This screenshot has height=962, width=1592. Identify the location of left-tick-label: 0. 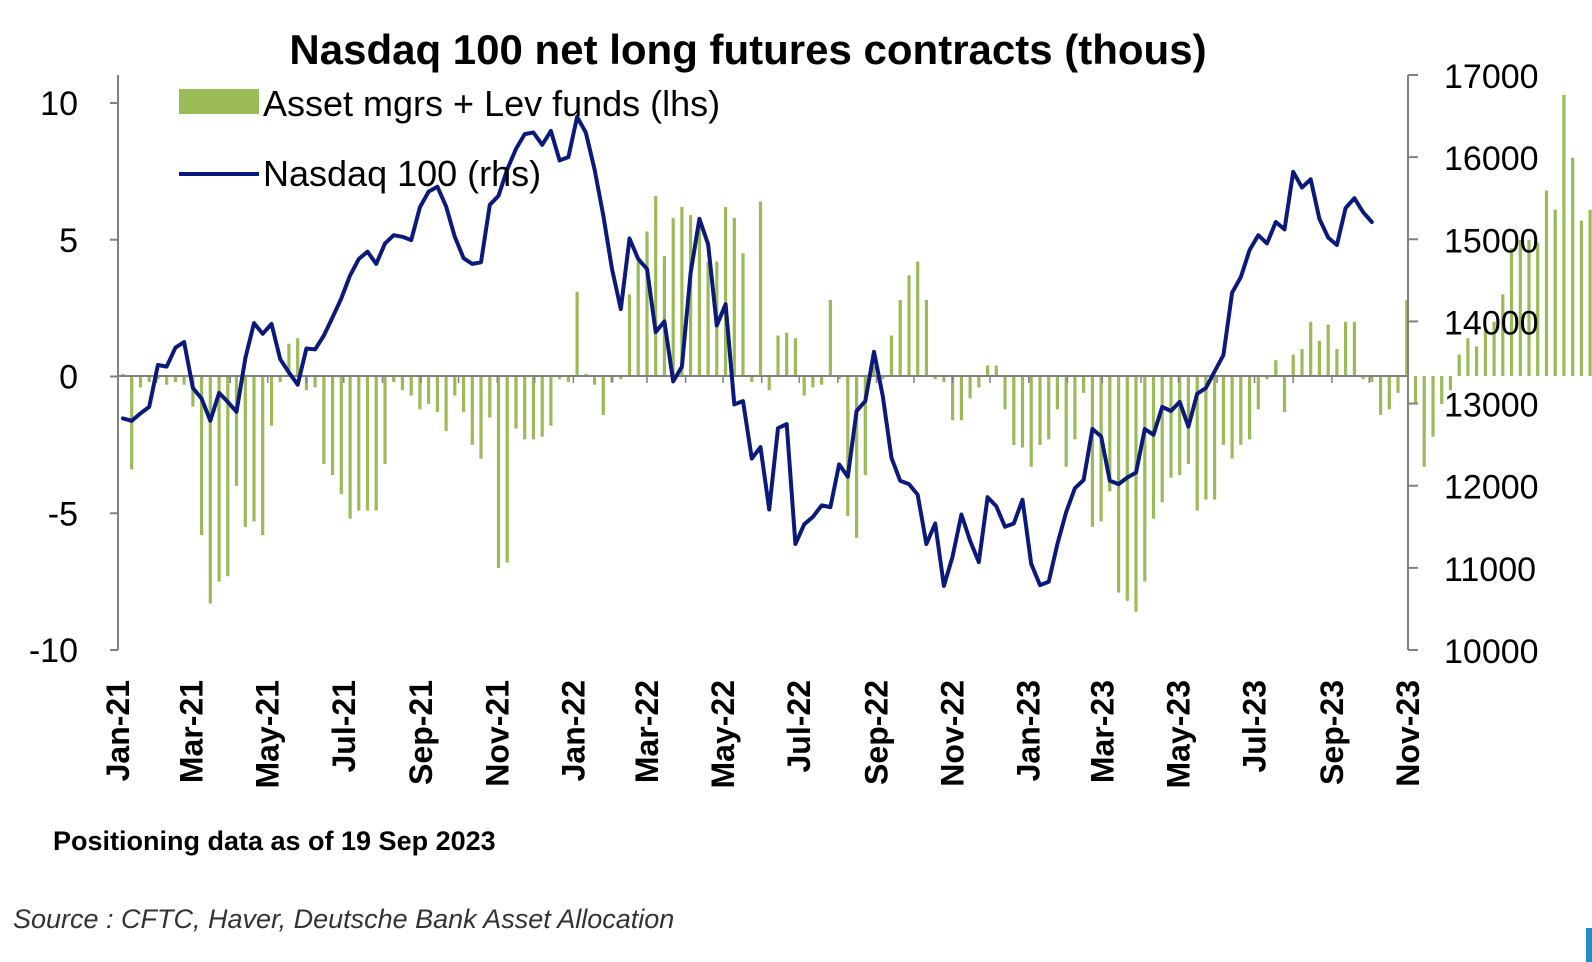
(68, 378).